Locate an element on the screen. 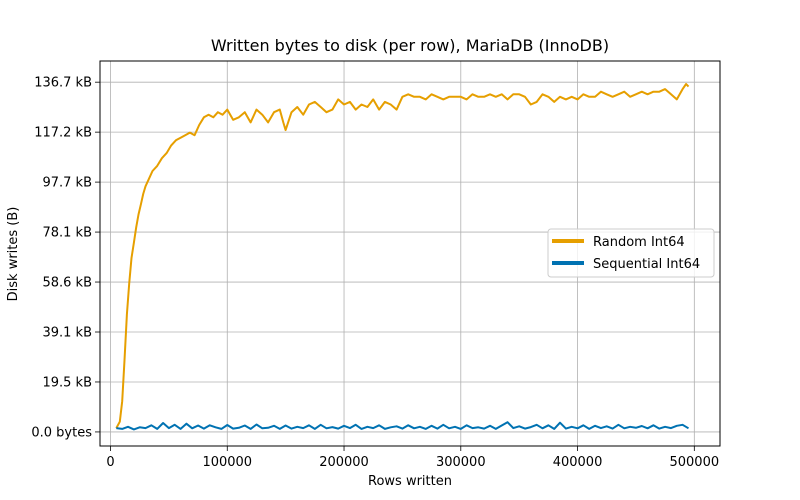 The image size is (800, 500). y-tick-label: 58.6 kB is located at coordinates (67, 283).